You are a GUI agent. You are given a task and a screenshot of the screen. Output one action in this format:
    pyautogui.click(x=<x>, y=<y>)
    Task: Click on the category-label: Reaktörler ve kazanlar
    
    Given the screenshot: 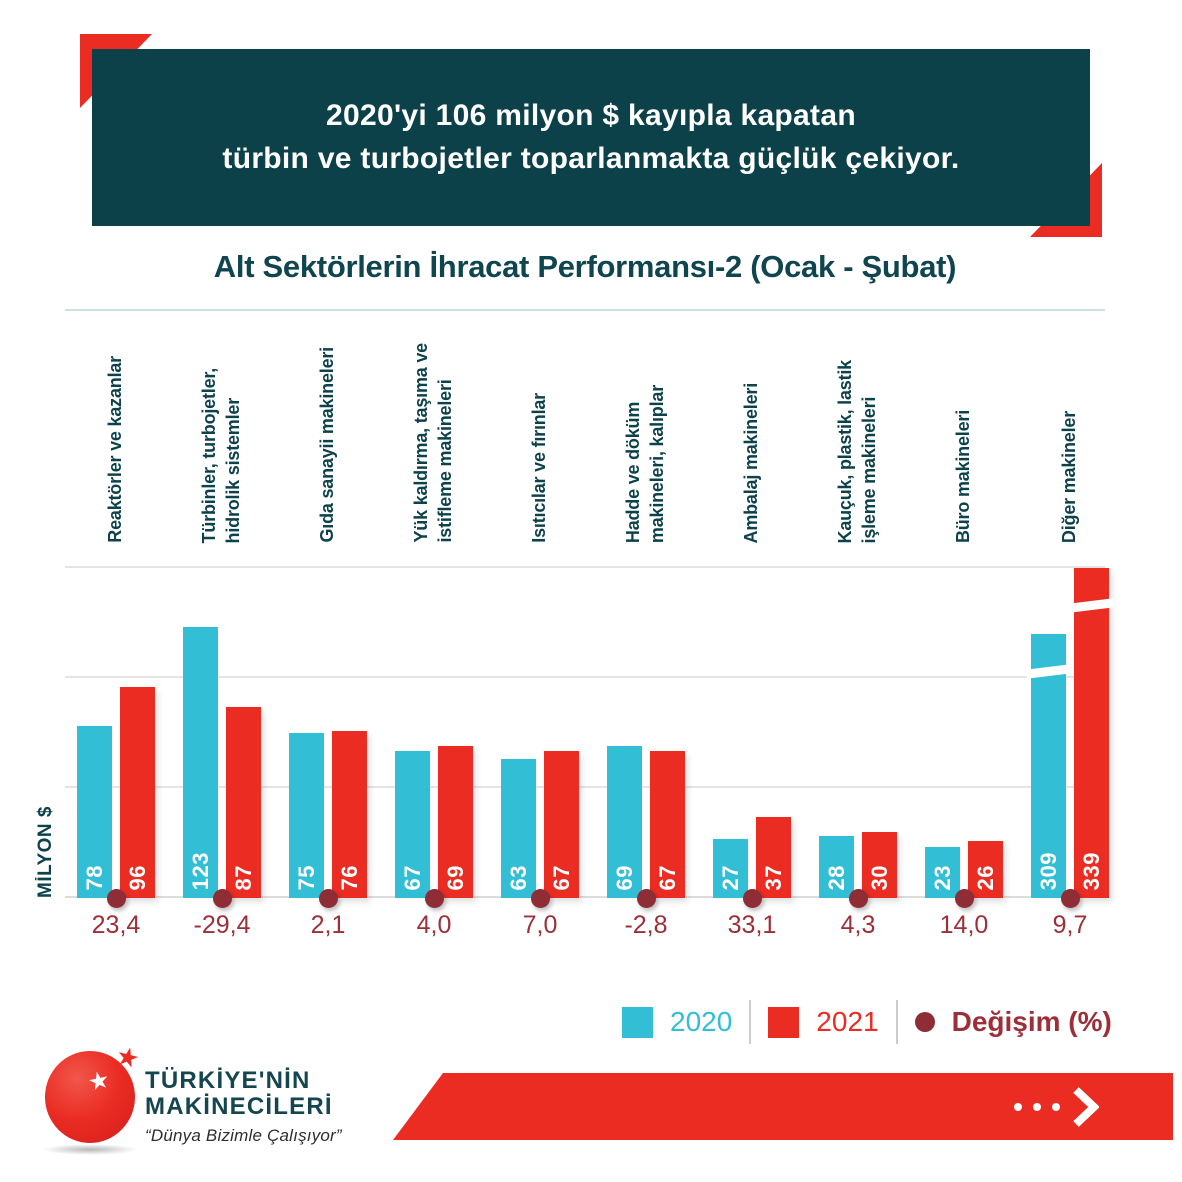 What is the action you would take?
    pyautogui.click(x=116, y=429)
    